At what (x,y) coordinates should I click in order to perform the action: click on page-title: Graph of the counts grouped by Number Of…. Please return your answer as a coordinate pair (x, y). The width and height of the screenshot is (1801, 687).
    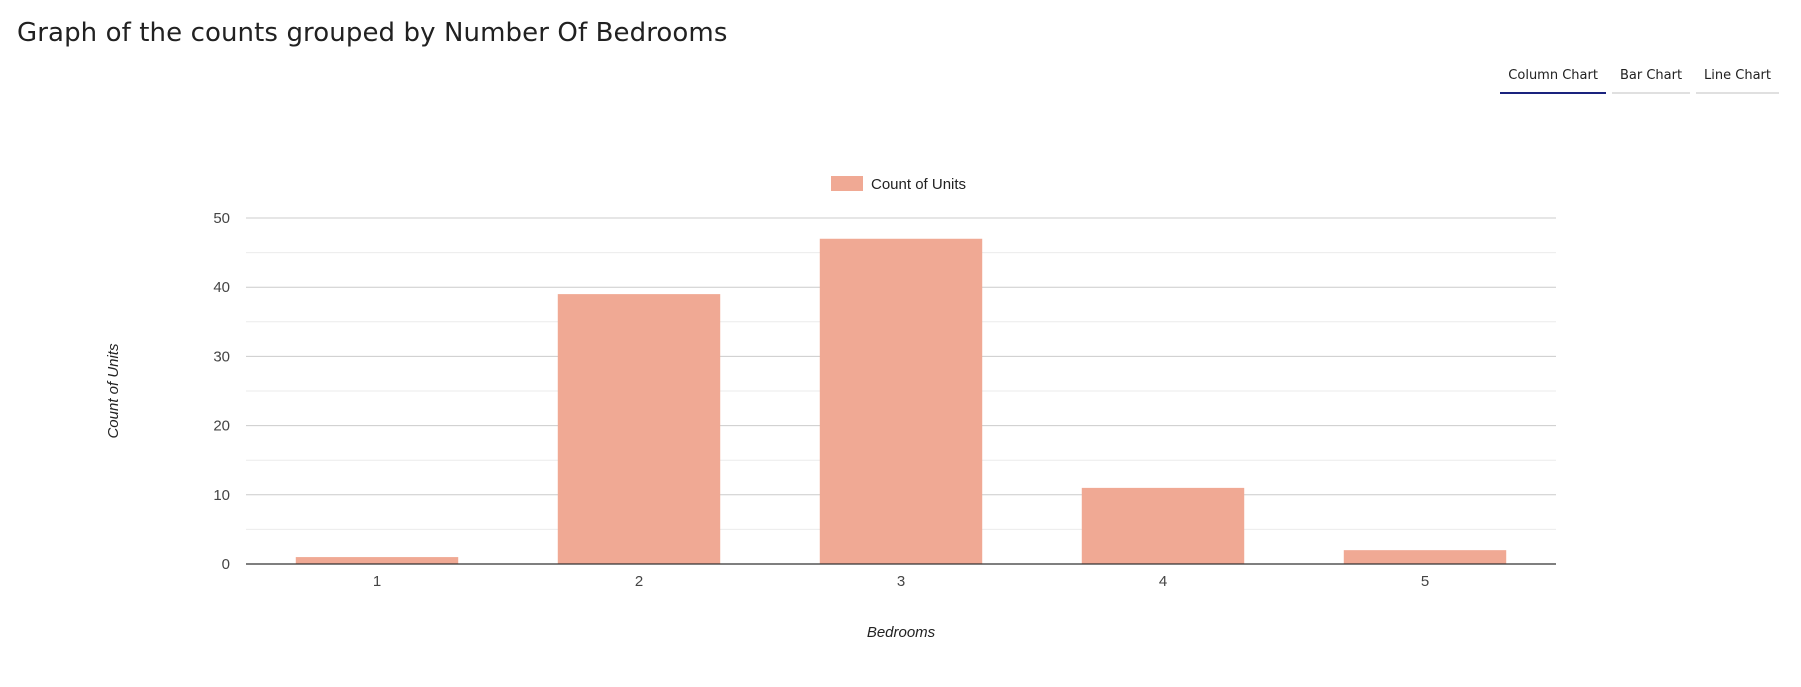
    Looking at the image, I should click on (372, 33).